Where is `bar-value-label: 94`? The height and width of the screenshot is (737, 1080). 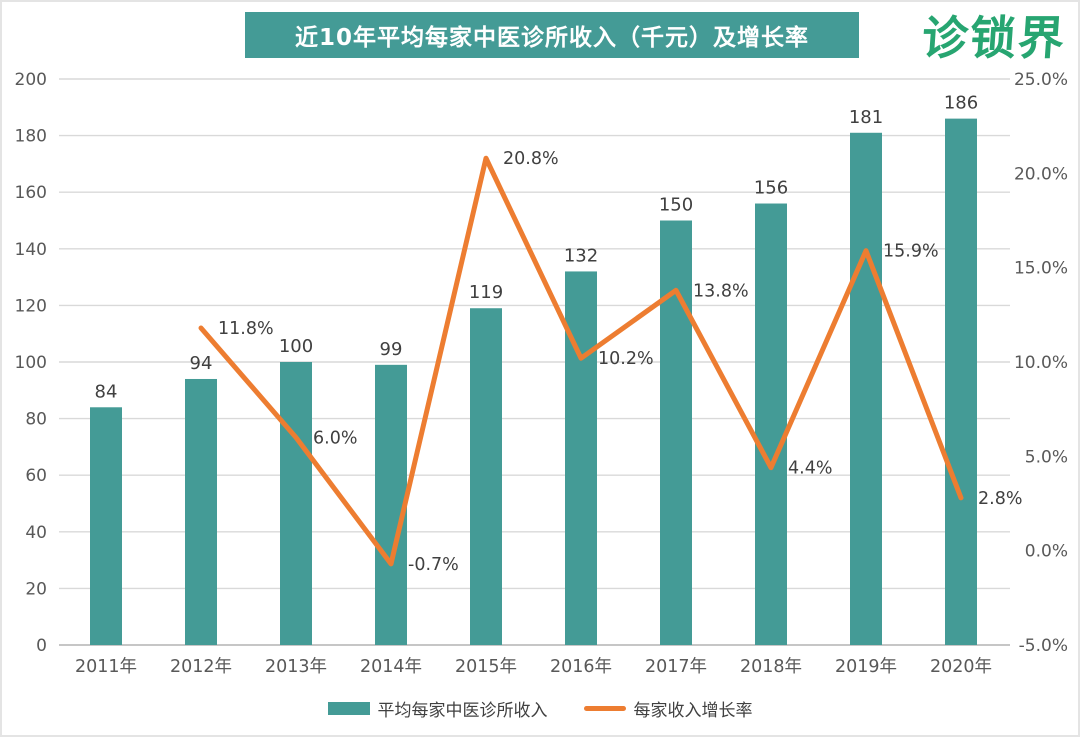 bar-value-label: 94 is located at coordinates (201, 363).